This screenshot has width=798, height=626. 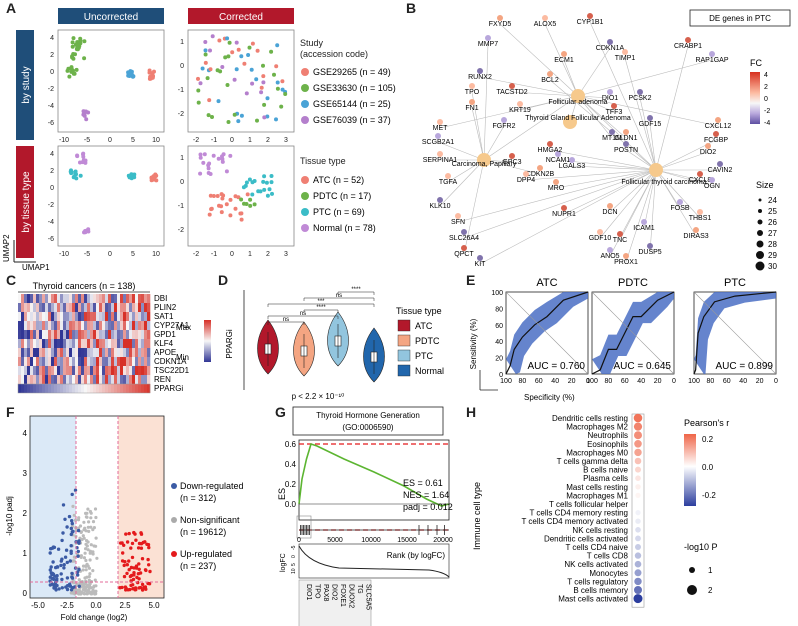 I want to click on size-legend-label: 24, so click(x=772, y=200).